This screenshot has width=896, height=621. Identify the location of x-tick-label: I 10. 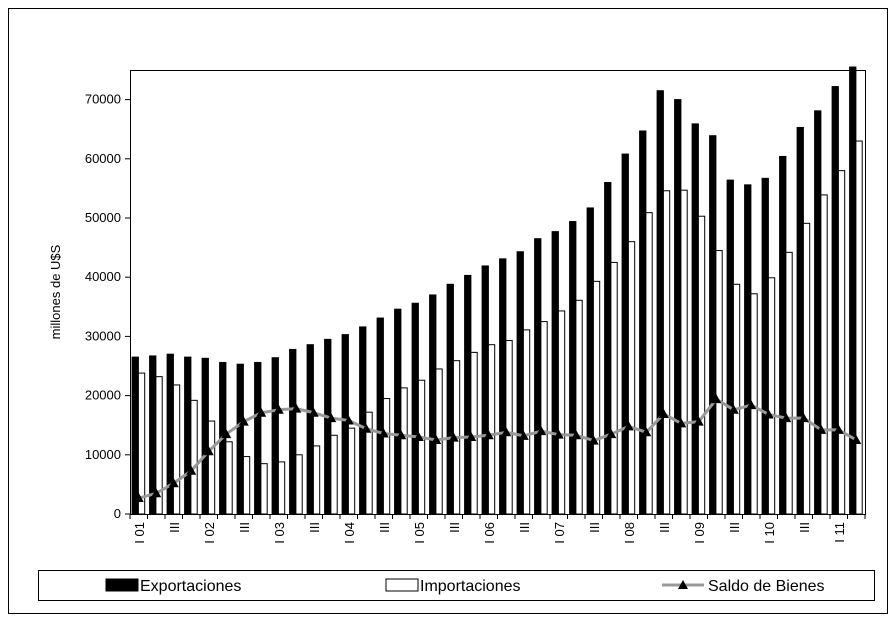
(769, 533).